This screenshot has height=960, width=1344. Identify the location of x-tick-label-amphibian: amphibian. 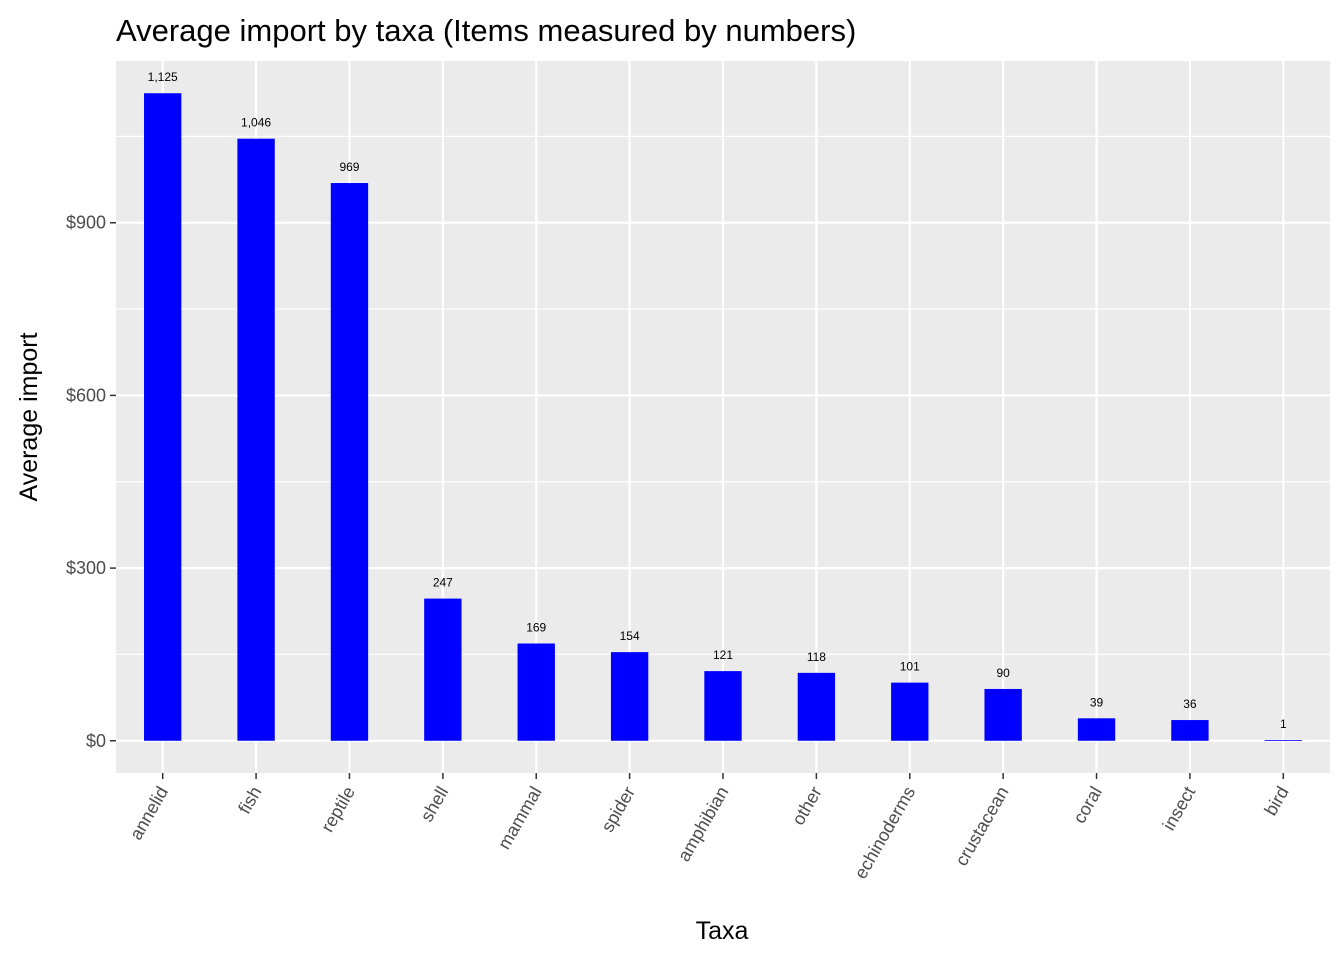
(703, 824).